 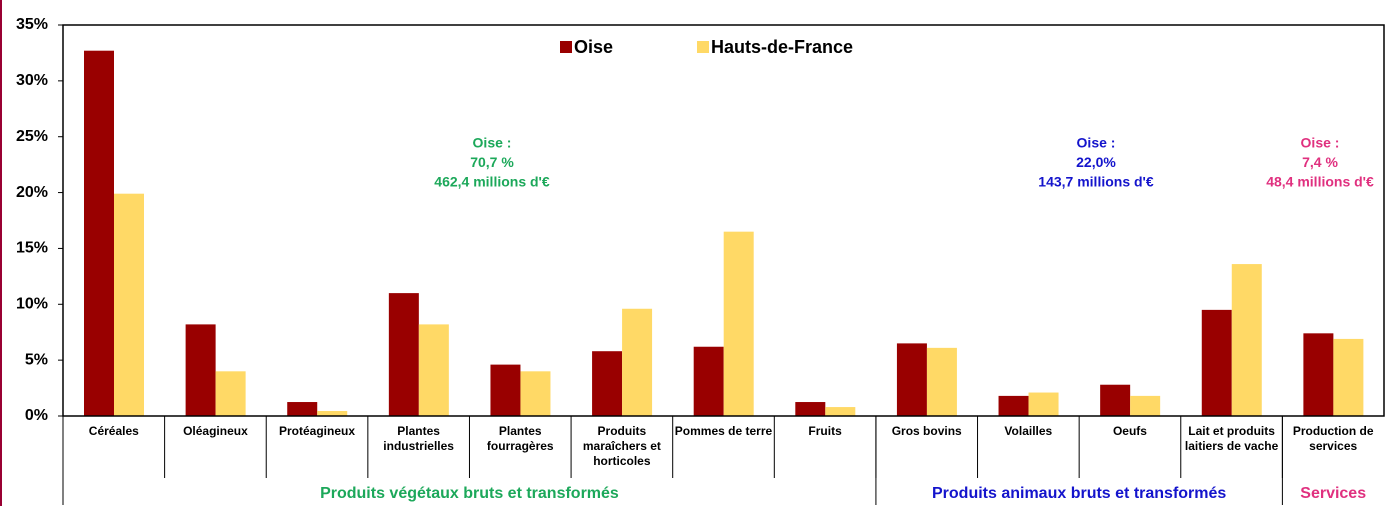 What do you see at coordinates (418, 438) in the screenshot?
I see `x-tick-label: Plantes industrielles` at bounding box center [418, 438].